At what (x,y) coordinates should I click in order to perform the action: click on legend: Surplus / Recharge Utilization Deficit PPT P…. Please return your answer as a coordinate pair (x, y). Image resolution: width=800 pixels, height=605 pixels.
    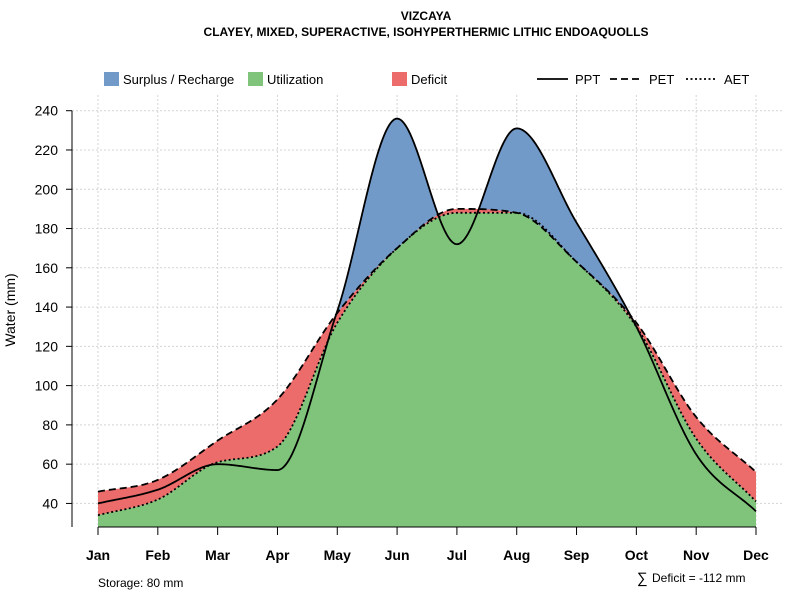
    Looking at the image, I should click on (426, 79).